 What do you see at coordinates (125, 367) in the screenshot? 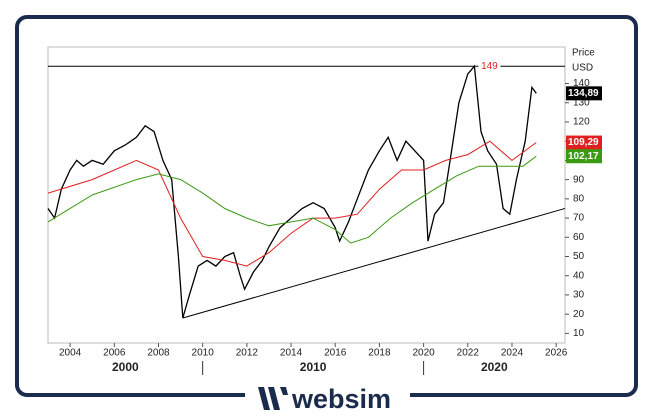
I see `decade-label: 2000` at bounding box center [125, 367].